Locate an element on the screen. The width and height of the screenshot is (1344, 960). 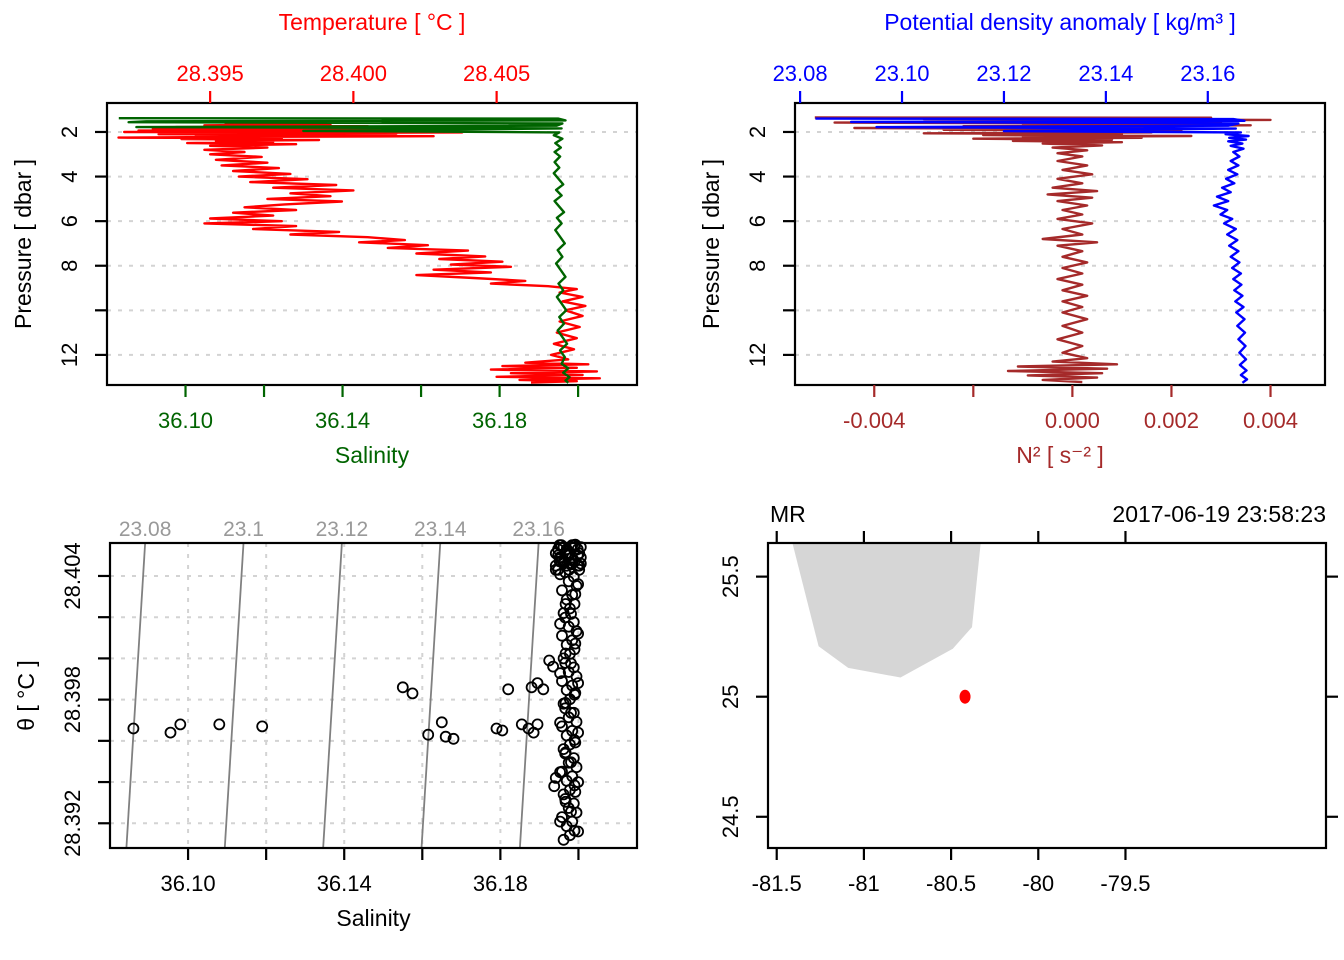
map-timestamp: 2017-06-19 23:58:23 is located at coordinates (1219, 514).